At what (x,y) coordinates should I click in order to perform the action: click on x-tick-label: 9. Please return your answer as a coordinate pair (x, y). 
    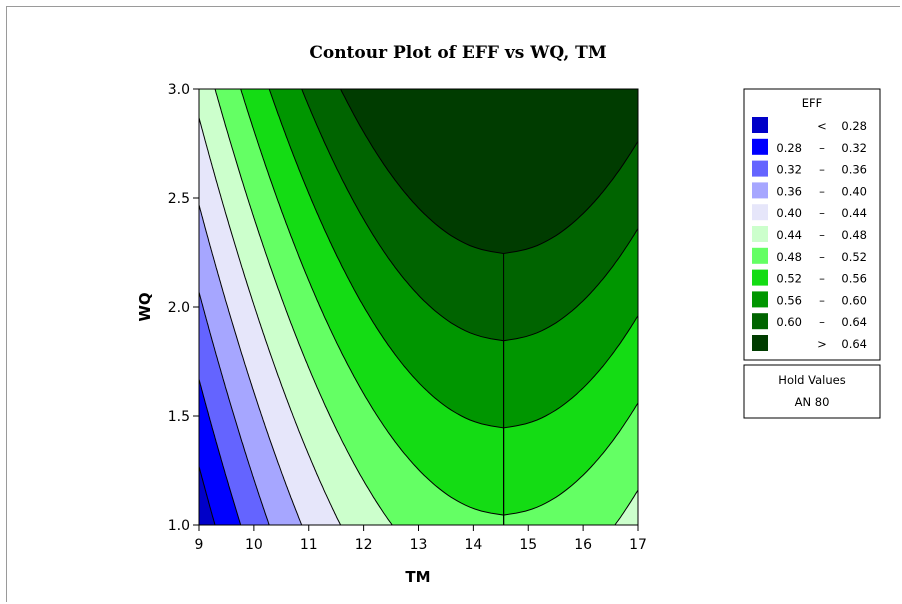
    Looking at the image, I should click on (199, 545).